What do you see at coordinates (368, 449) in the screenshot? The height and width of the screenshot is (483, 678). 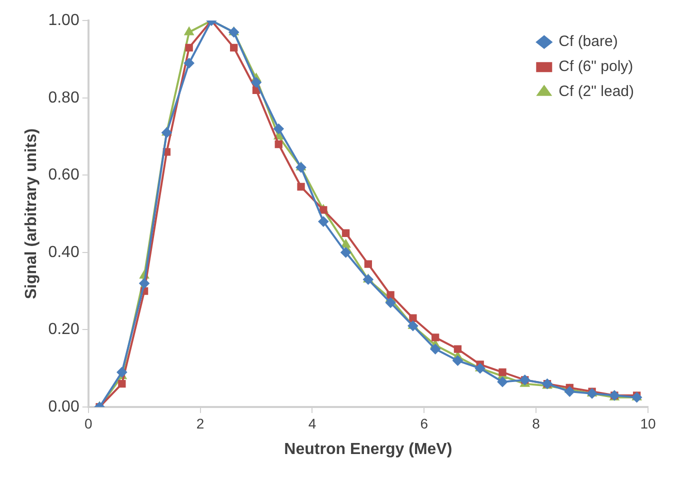 I see `x-axis-title: Neutron Energy (MeV)` at bounding box center [368, 449].